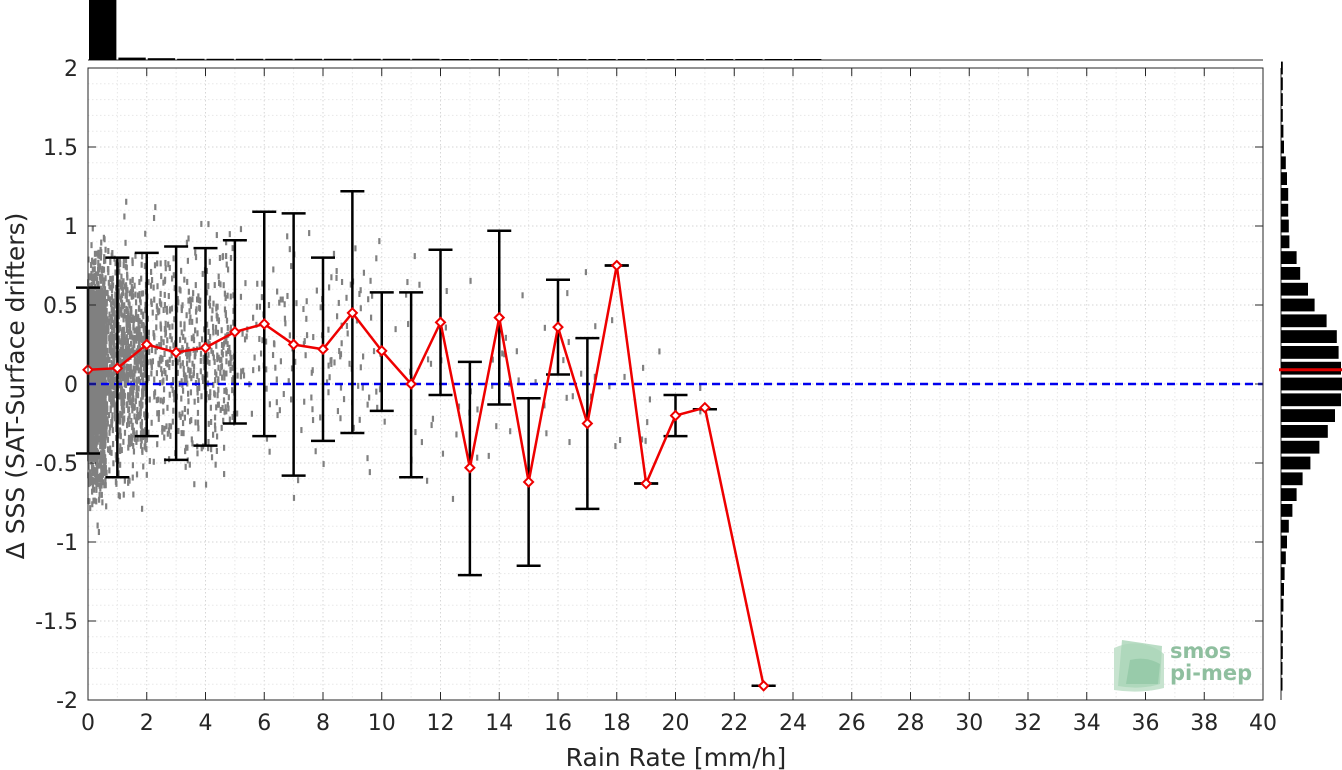 The width and height of the screenshot is (1342, 770). Describe the element at coordinates (1139, 666) in the screenshot. I see `waves-icon` at that location.